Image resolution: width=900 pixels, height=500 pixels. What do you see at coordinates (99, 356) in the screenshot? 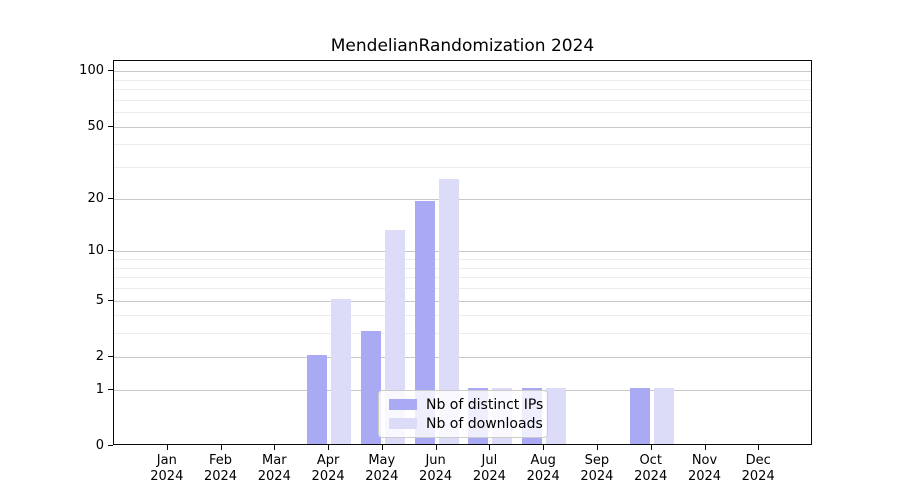
I see `y-axis-tick-label: 2` at bounding box center [99, 356].